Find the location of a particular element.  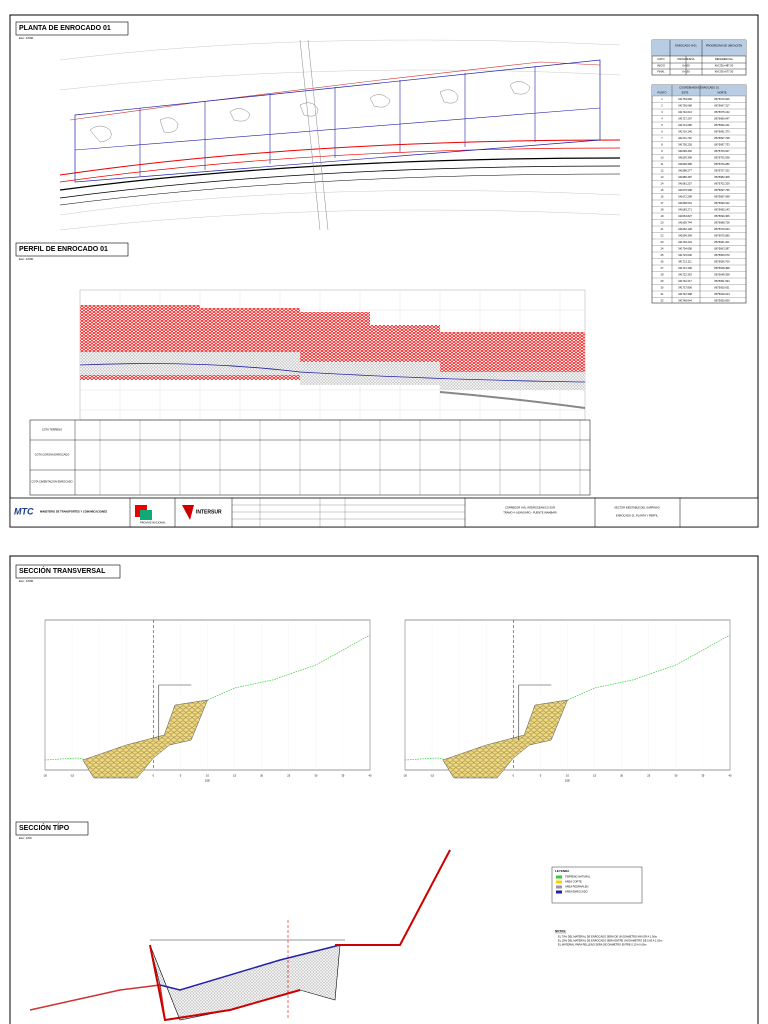

legend-box is located at coordinates (597, 885).